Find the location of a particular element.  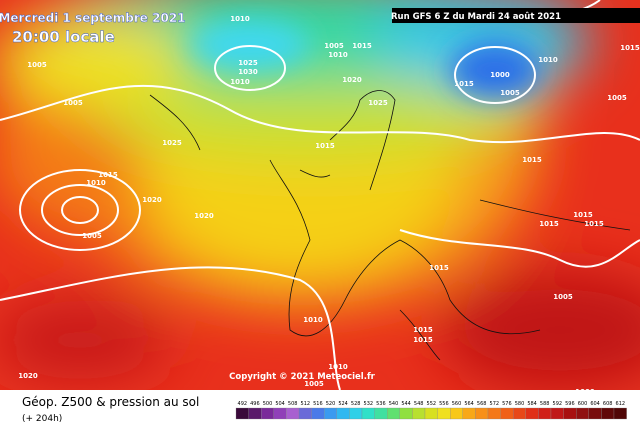

time: 20:00 locale is located at coordinates (63, 37).